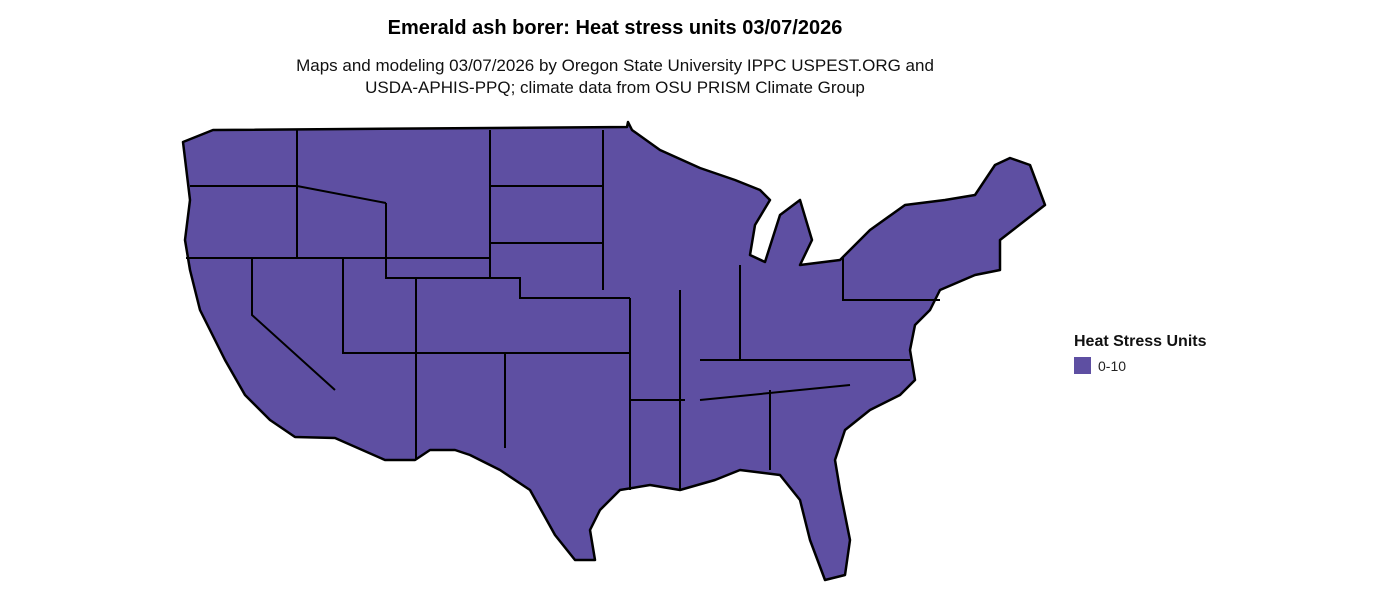 Image resolution: width=1400 pixels, height=594 pixels. Describe the element at coordinates (1082, 365) in the screenshot. I see `legend-swatch` at that location.